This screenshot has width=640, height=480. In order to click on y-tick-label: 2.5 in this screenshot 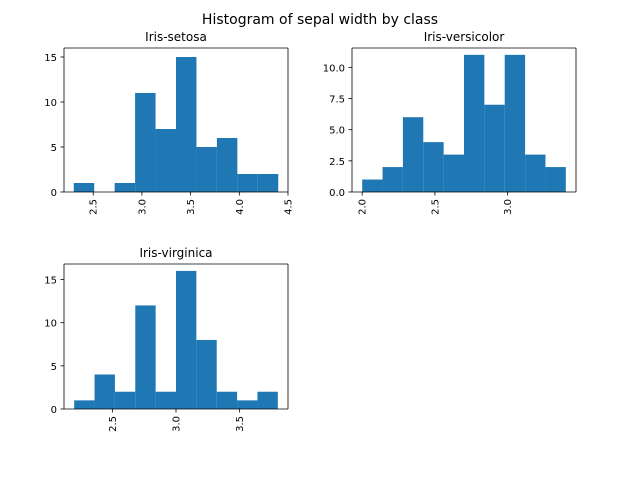, I will do `click(337, 162)`.